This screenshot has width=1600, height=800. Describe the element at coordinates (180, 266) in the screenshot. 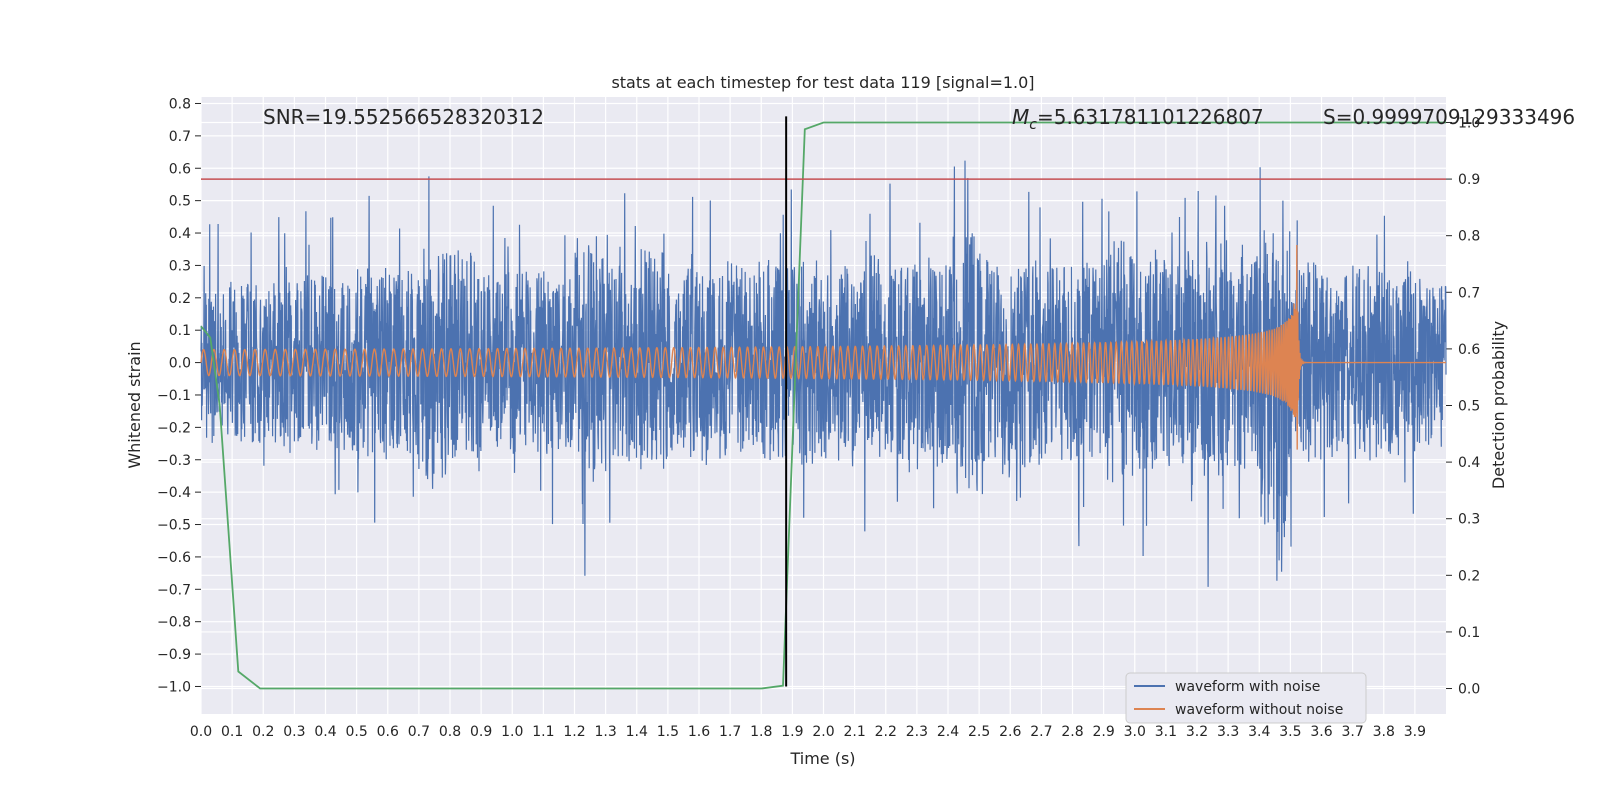

I see `y-tick-label: 0.3` at that location.